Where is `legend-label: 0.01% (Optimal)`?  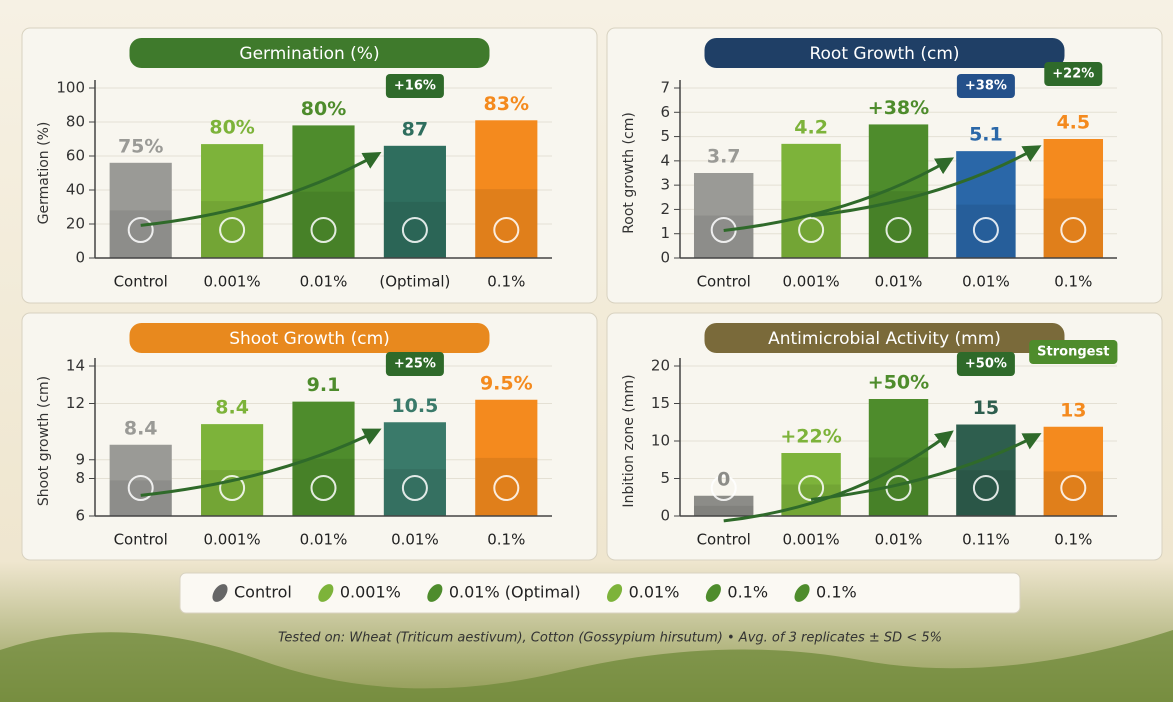 legend-label: 0.01% (Optimal) is located at coordinates (515, 592).